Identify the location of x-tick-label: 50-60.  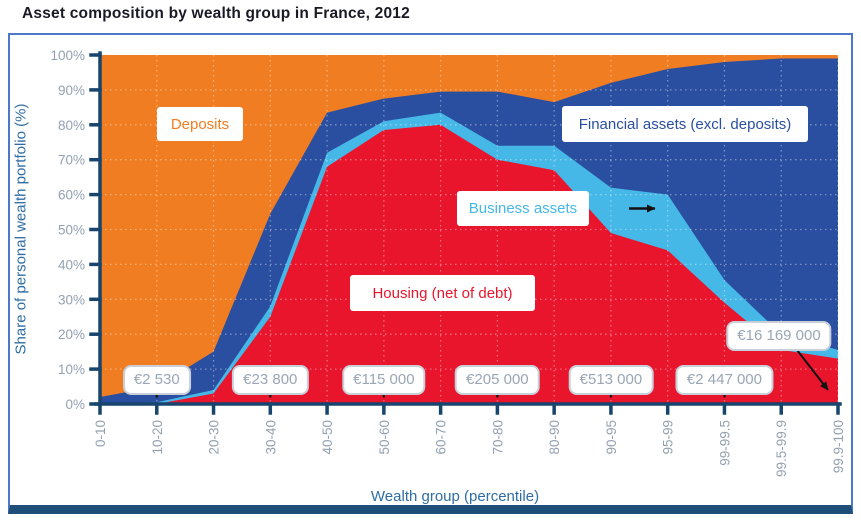
(384, 437).